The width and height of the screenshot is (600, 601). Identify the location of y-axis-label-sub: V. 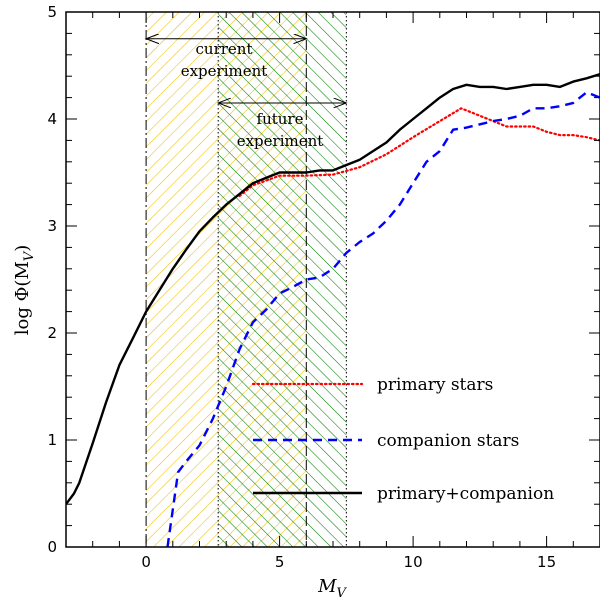
(29, 255).